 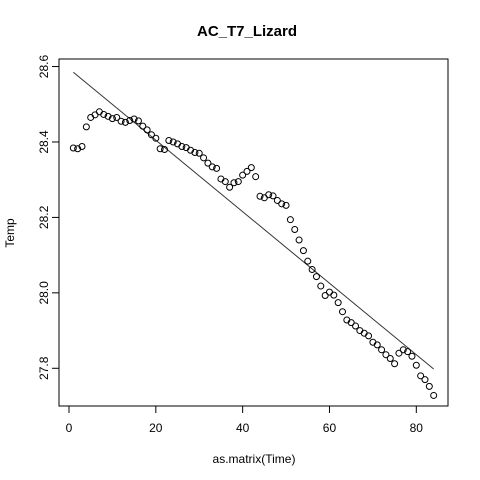 What do you see at coordinates (10, 233) in the screenshot?
I see `y-axis-label: Temp` at bounding box center [10, 233].